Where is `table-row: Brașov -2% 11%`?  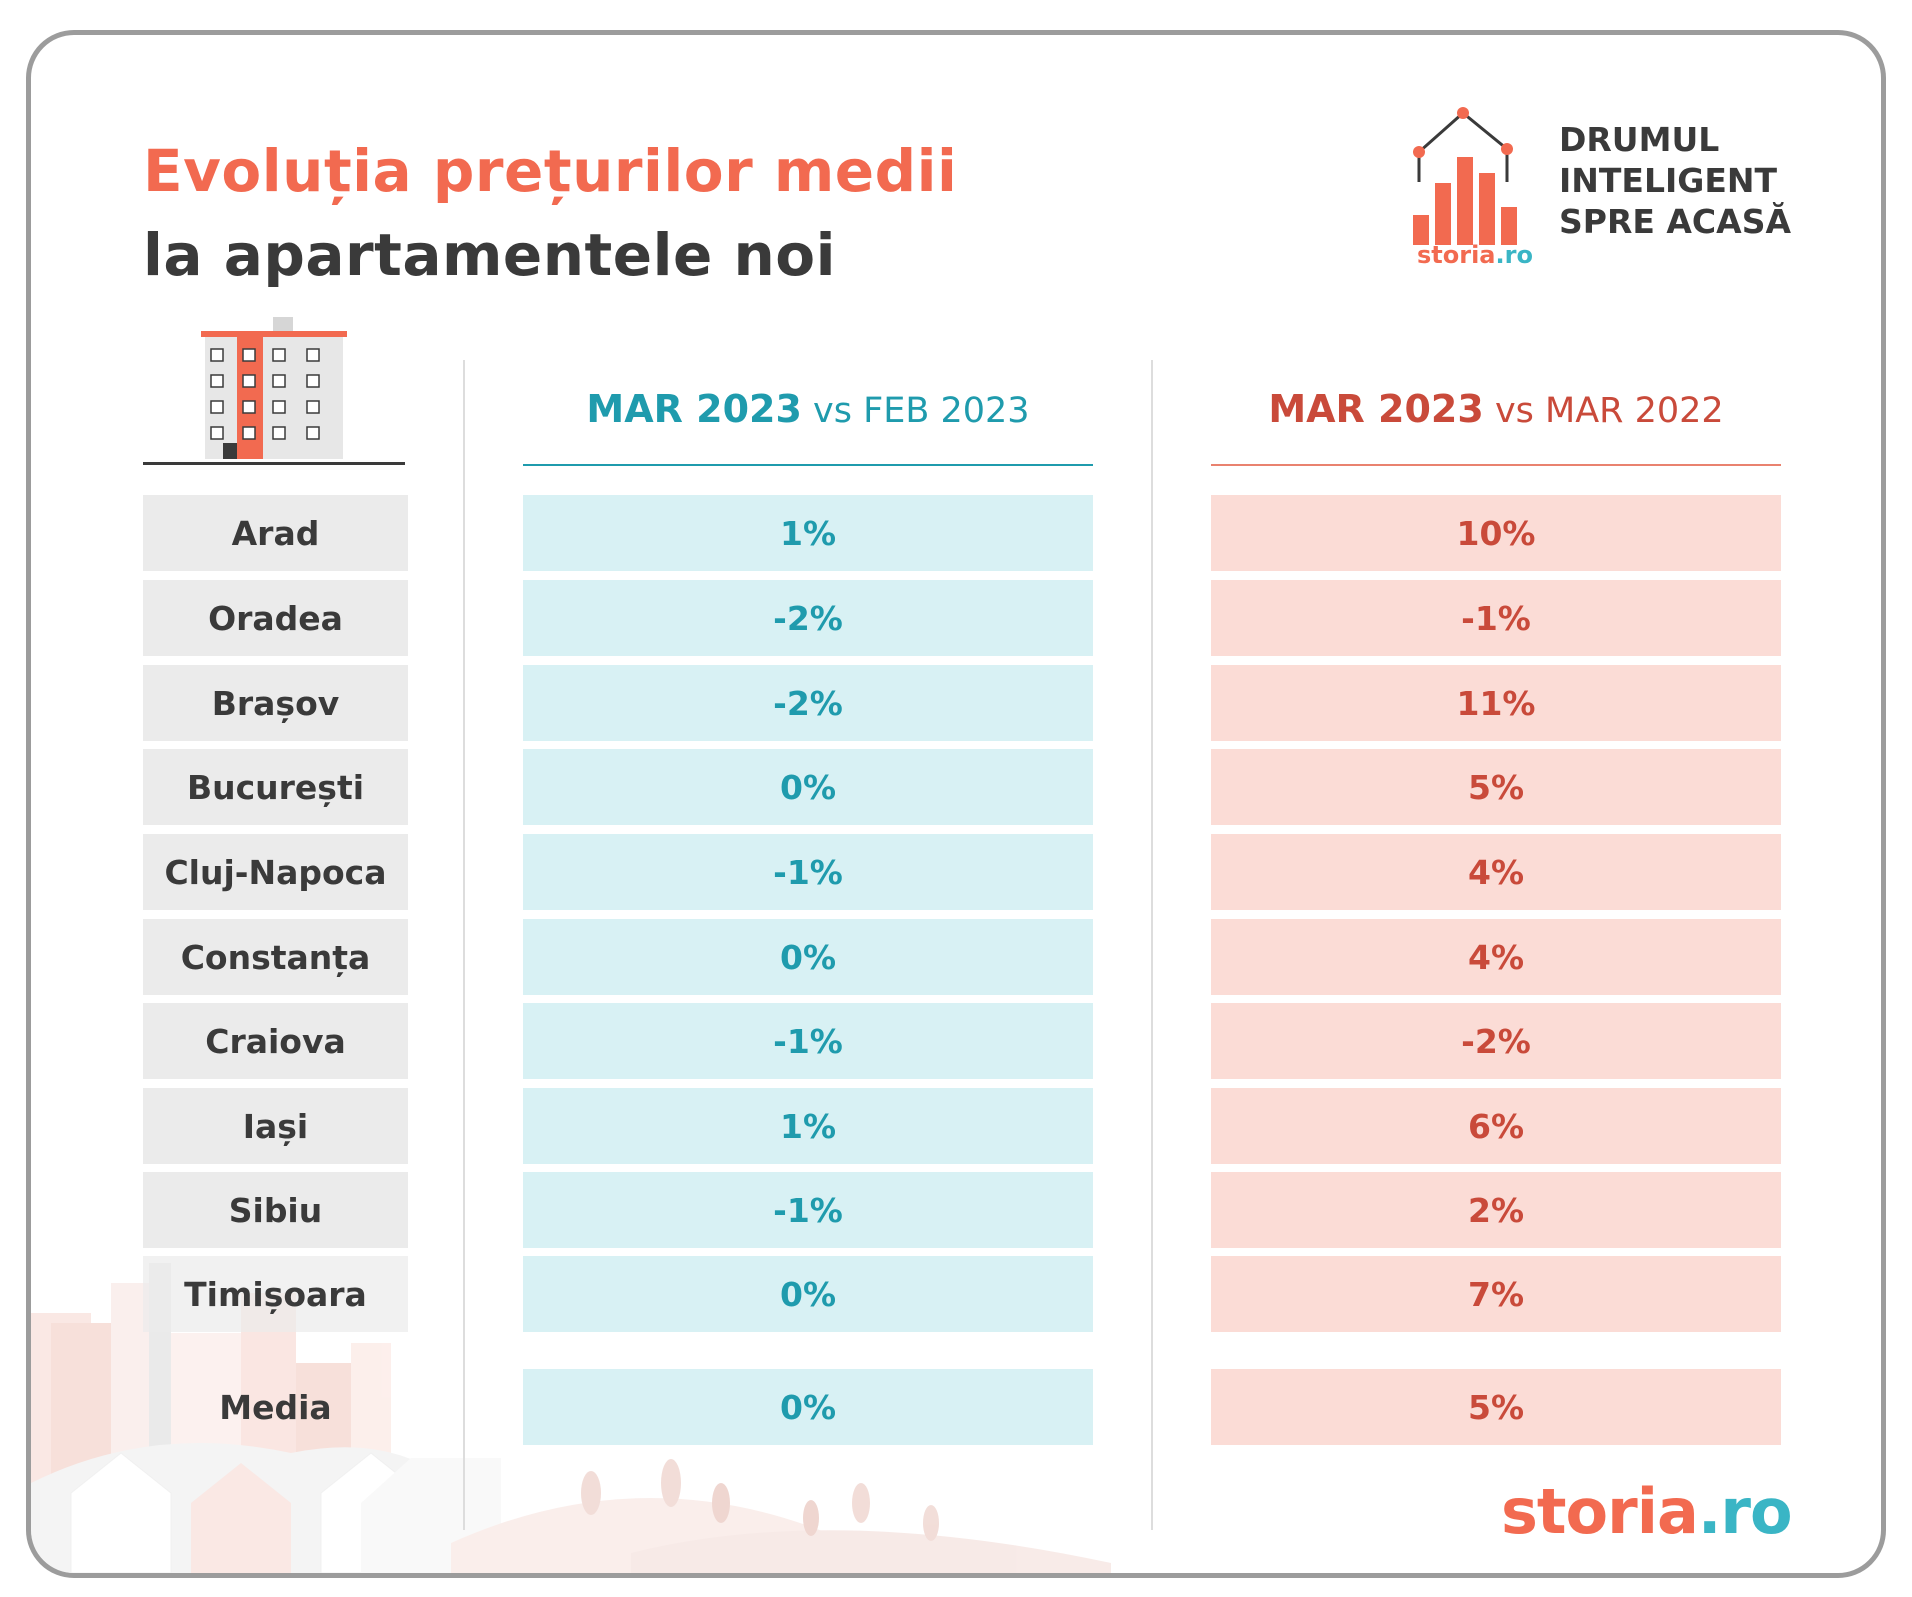
table-row: Brașov -2% 11% is located at coordinates (956, 703).